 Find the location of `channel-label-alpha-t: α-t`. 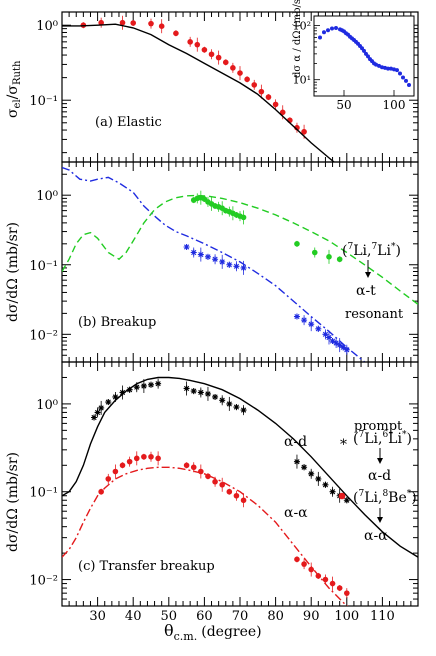

channel-label-alpha-t: α-t is located at coordinates (366, 291).